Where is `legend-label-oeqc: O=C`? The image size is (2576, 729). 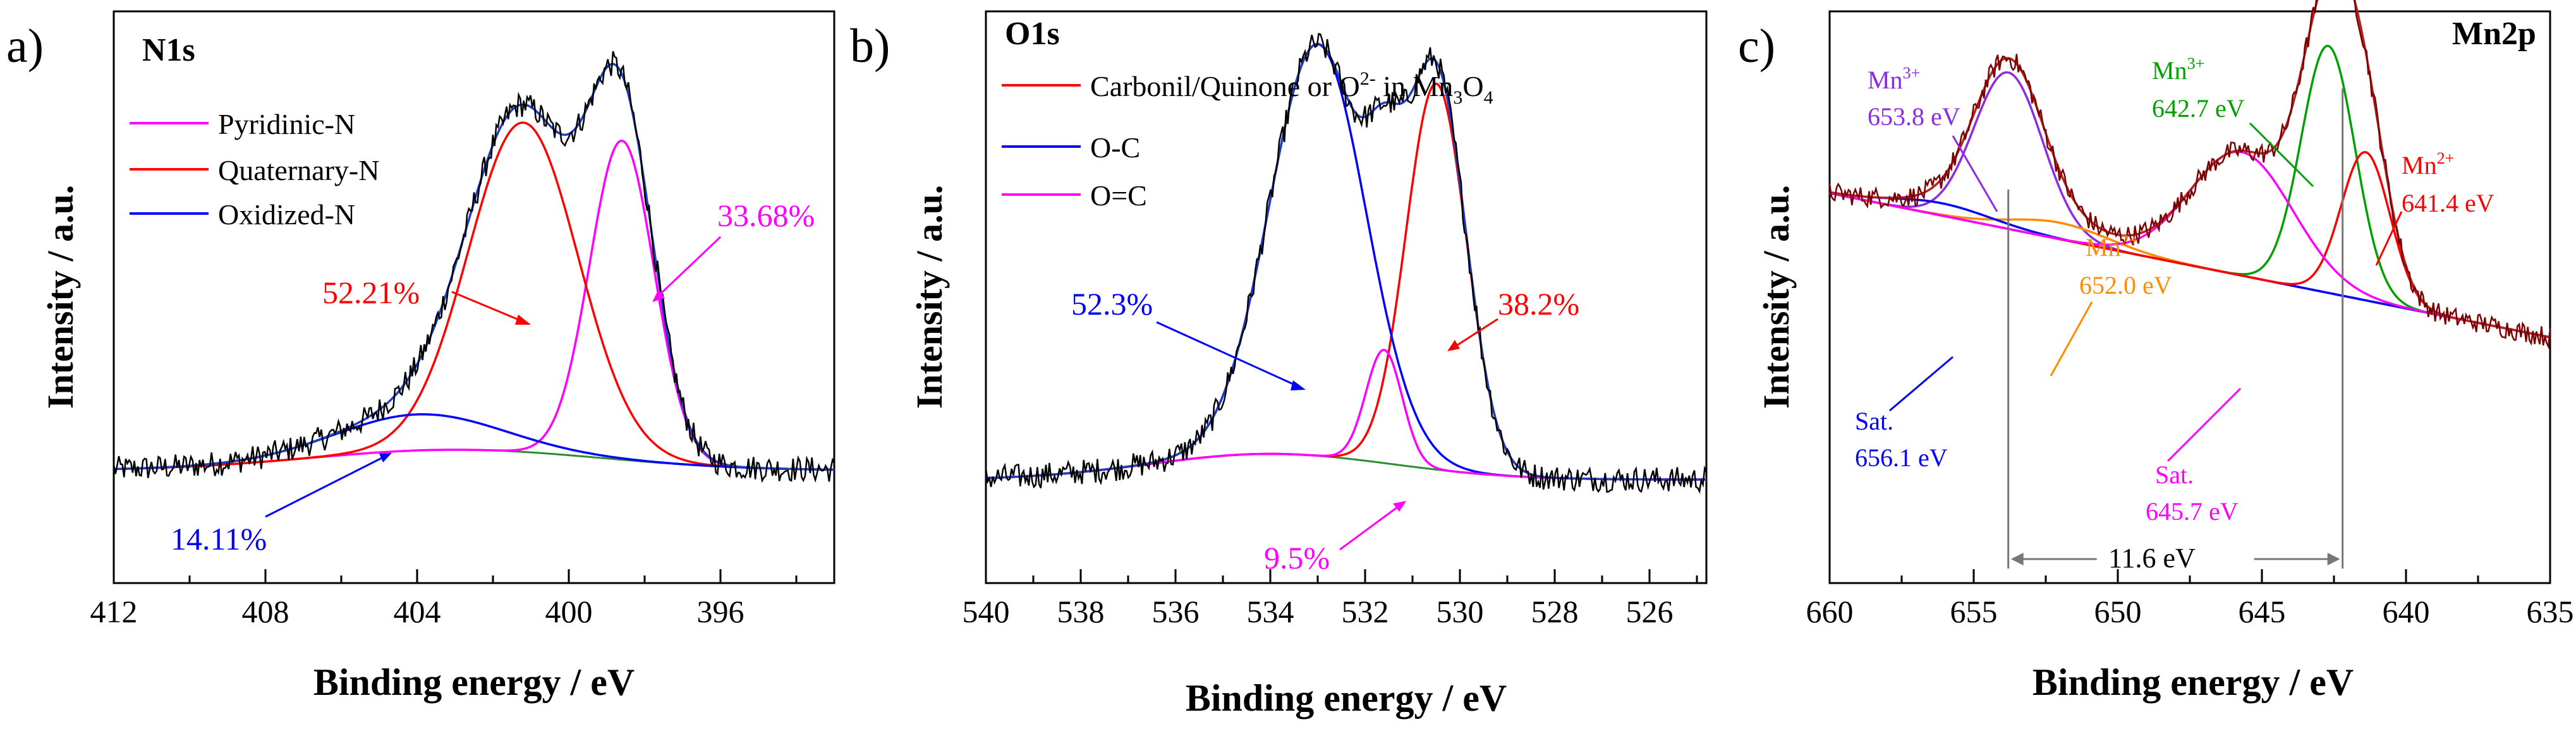 legend-label-oeqc: O=C is located at coordinates (1118, 196).